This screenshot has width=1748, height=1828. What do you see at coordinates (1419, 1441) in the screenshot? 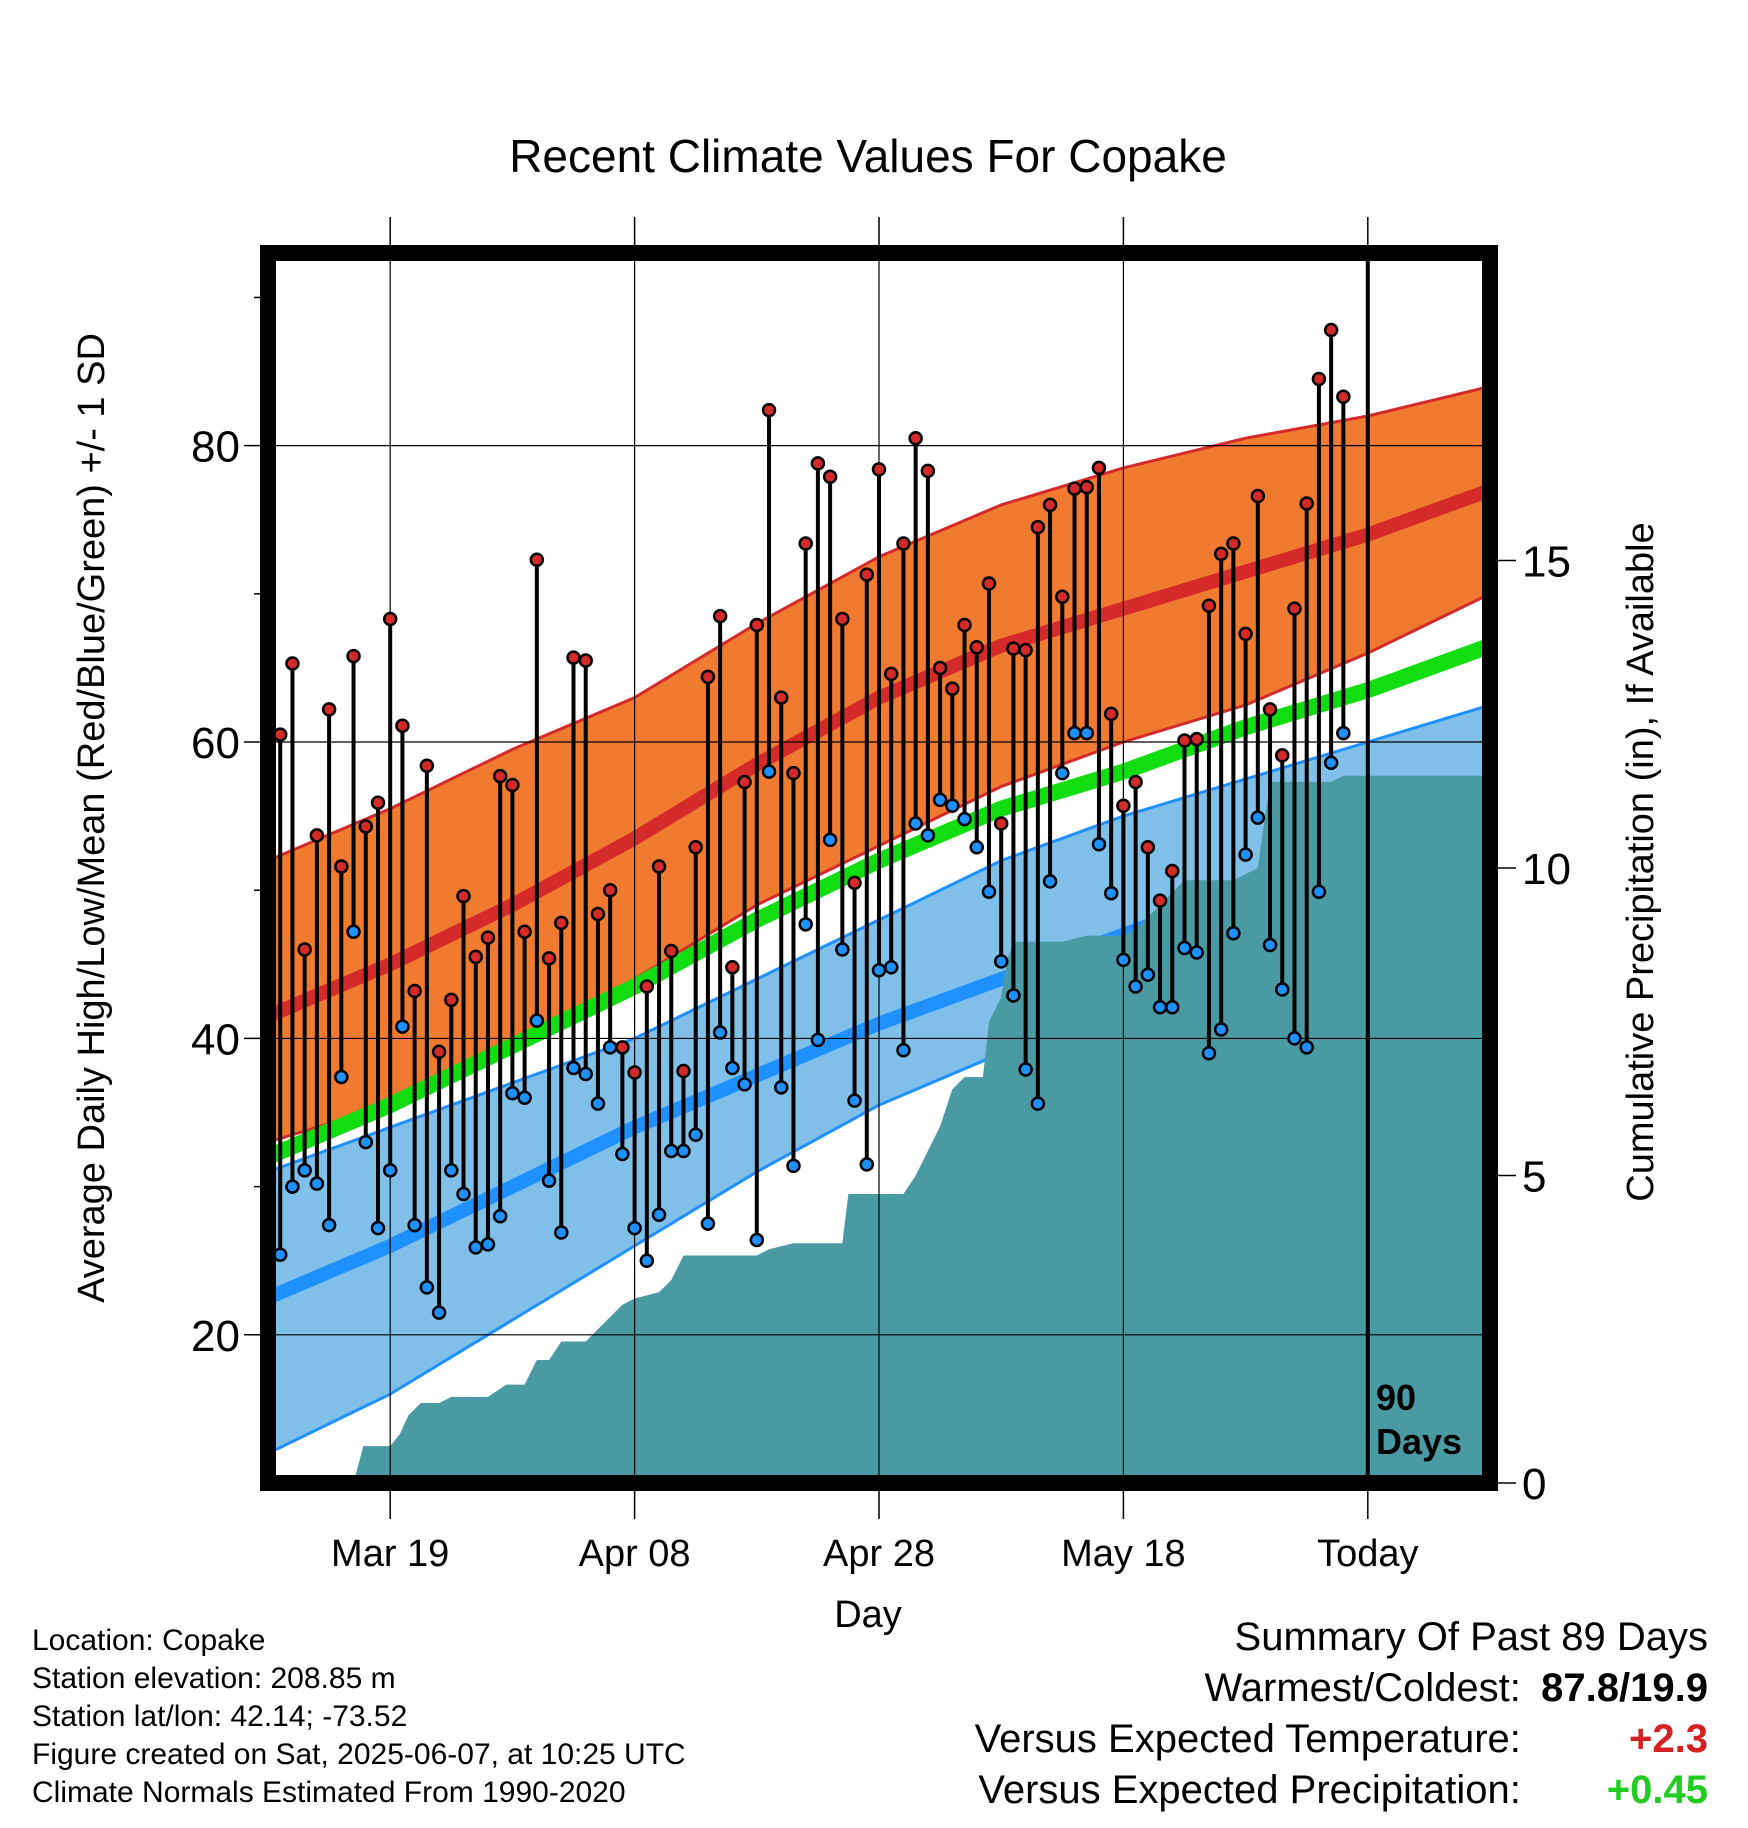
I see `days-label-line2: Days` at bounding box center [1419, 1441].